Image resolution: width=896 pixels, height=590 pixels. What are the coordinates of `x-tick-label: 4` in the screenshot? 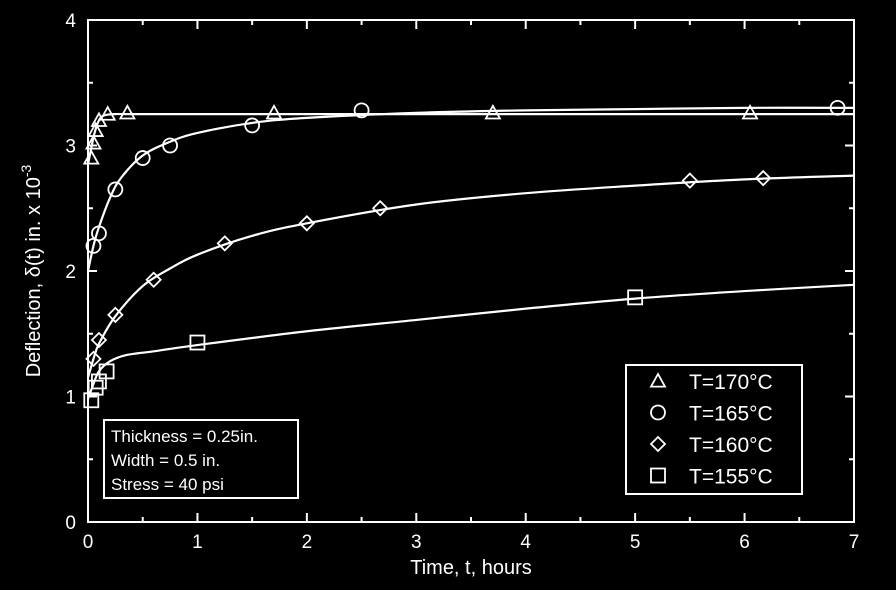 It's located at (525, 542).